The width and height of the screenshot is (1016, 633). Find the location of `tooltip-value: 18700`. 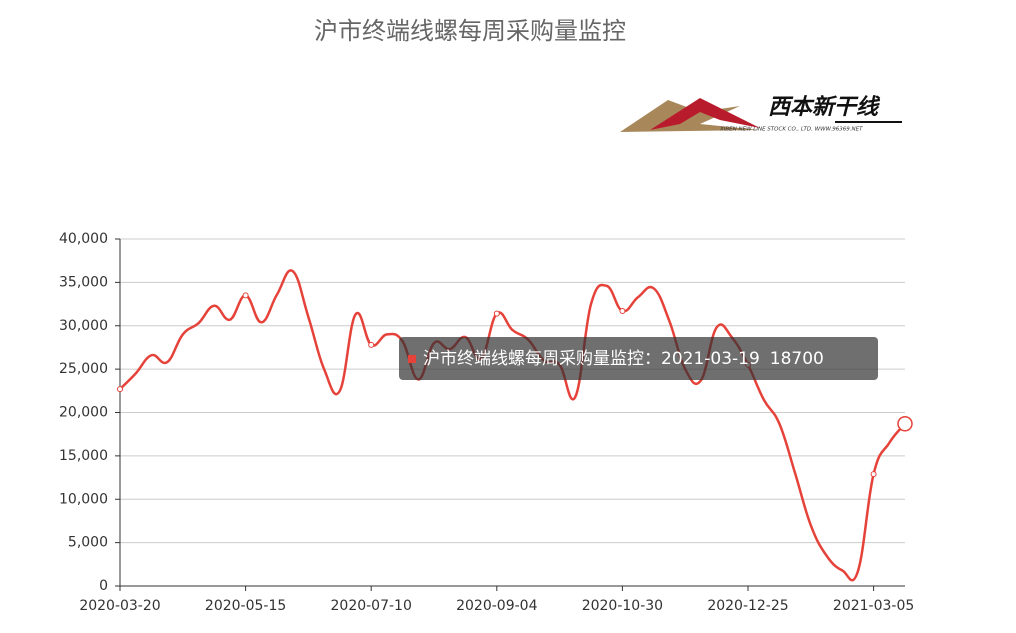

tooltip-value: 18700 is located at coordinates (797, 359).